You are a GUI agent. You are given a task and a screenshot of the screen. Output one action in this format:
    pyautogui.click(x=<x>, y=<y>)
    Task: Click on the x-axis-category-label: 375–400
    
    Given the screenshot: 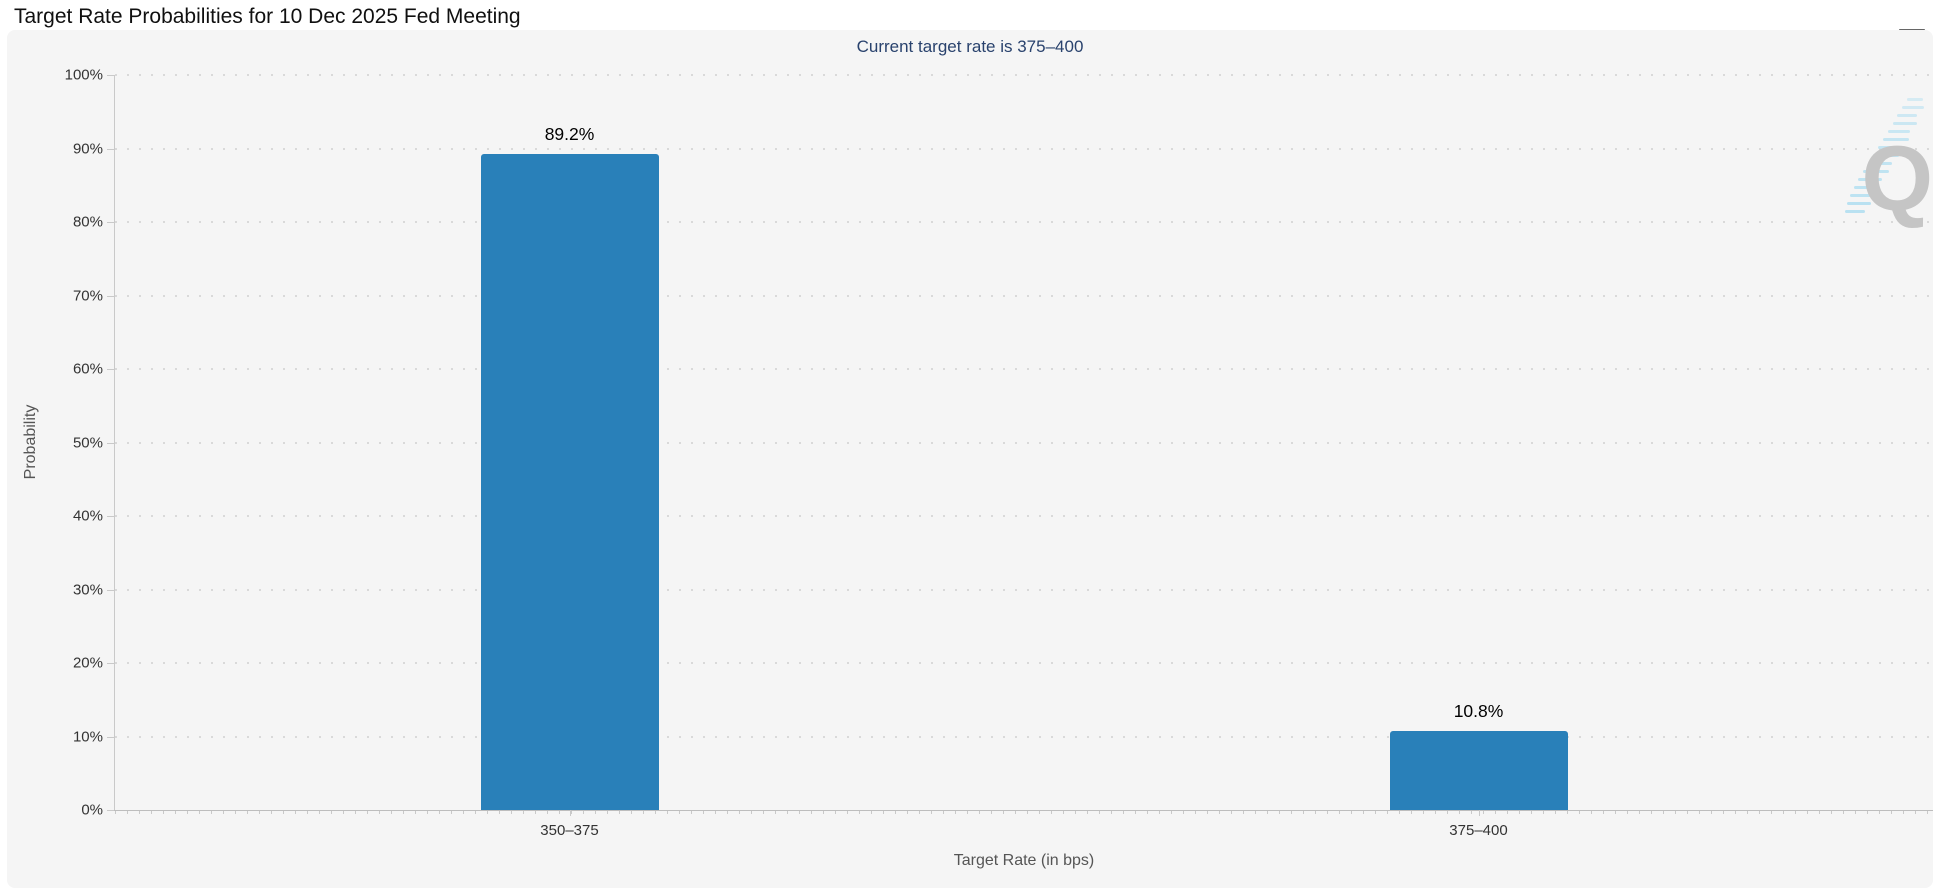 What is the action you would take?
    pyautogui.click(x=1478, y=830)
    